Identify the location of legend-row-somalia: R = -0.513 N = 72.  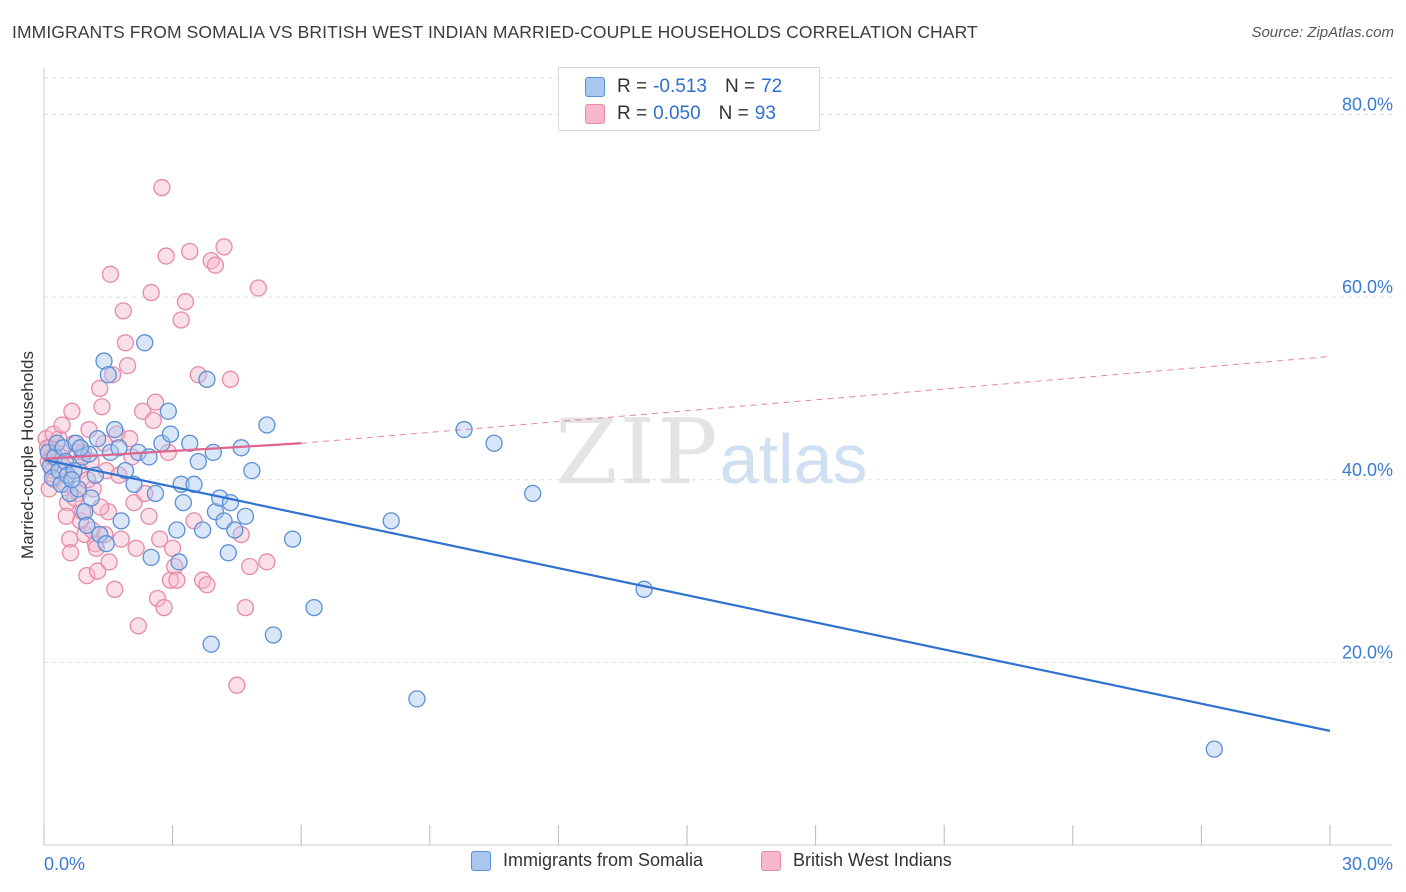
(683, 87).